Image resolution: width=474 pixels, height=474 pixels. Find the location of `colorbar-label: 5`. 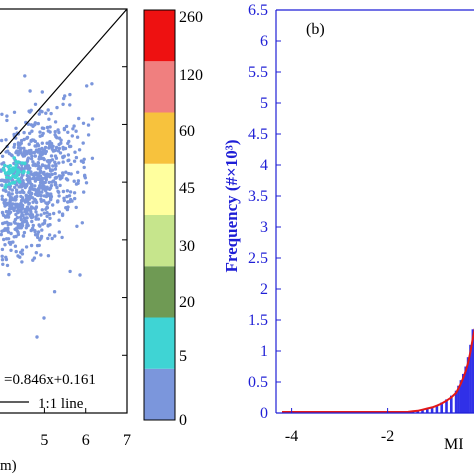

colorbar-label: 5 is located at coordinates (183, 356).